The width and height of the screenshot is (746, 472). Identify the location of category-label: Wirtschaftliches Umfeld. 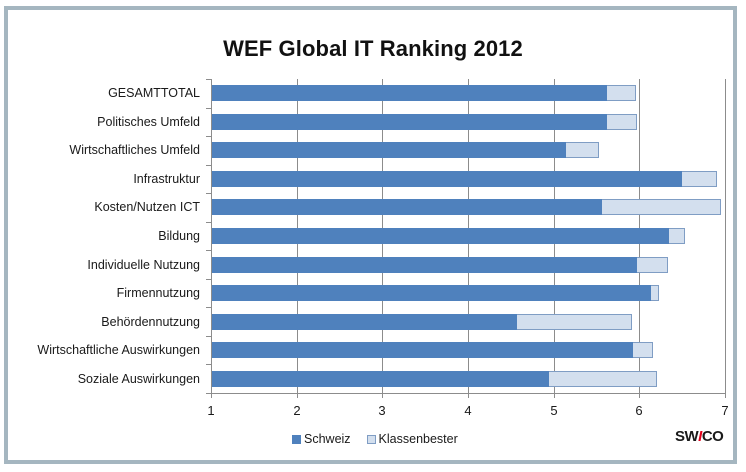
(134, 150).